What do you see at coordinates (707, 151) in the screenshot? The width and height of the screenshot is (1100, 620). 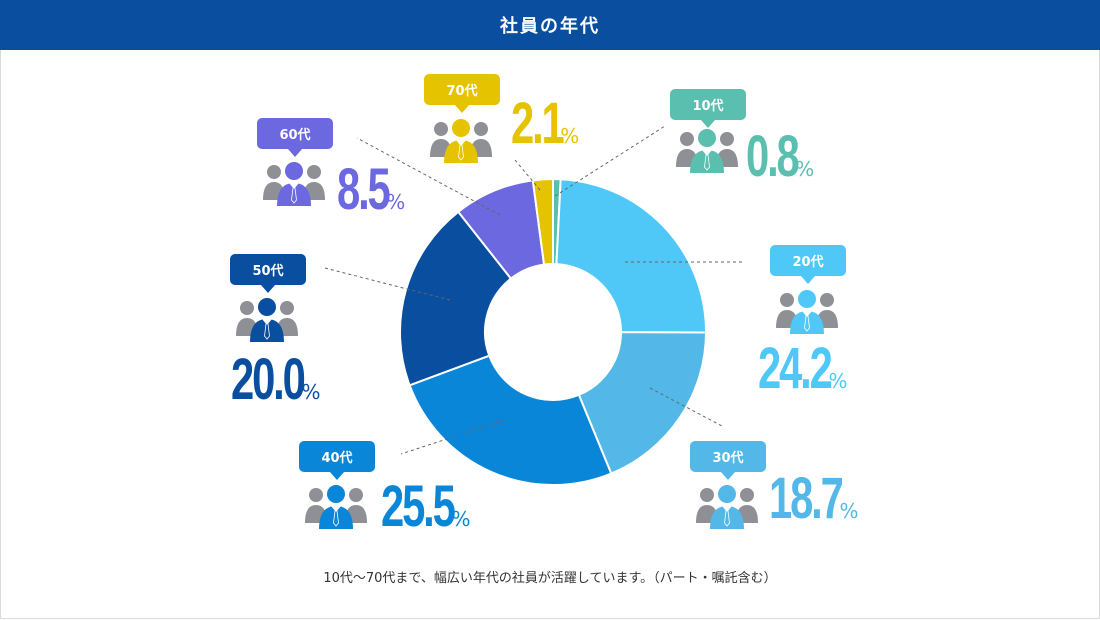 I see `people-group-icon-10s` at bounding box center [707, 151].